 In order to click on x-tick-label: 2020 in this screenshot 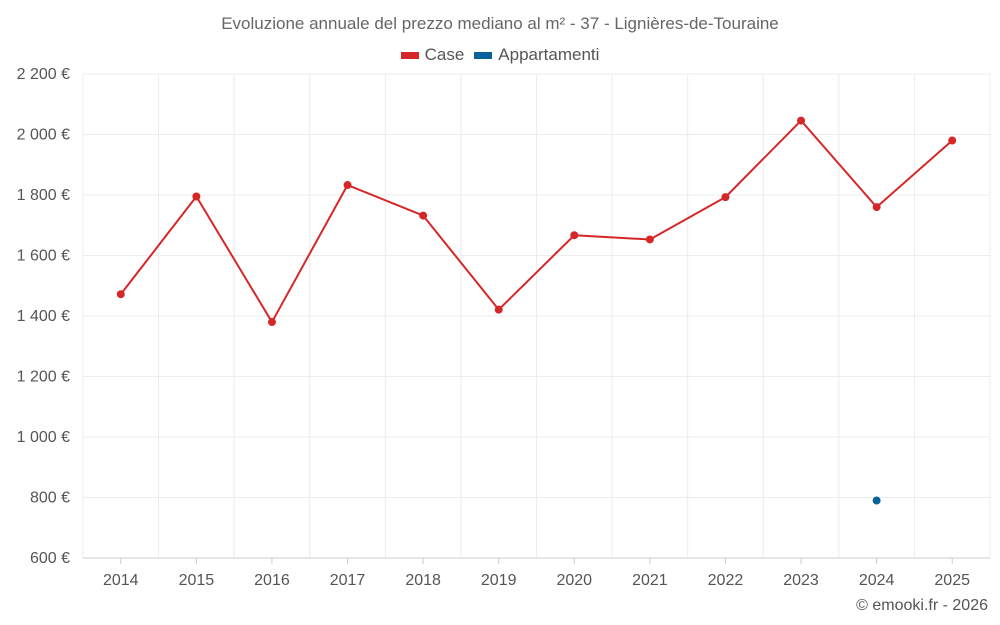, I will do `click(574, 580)`.